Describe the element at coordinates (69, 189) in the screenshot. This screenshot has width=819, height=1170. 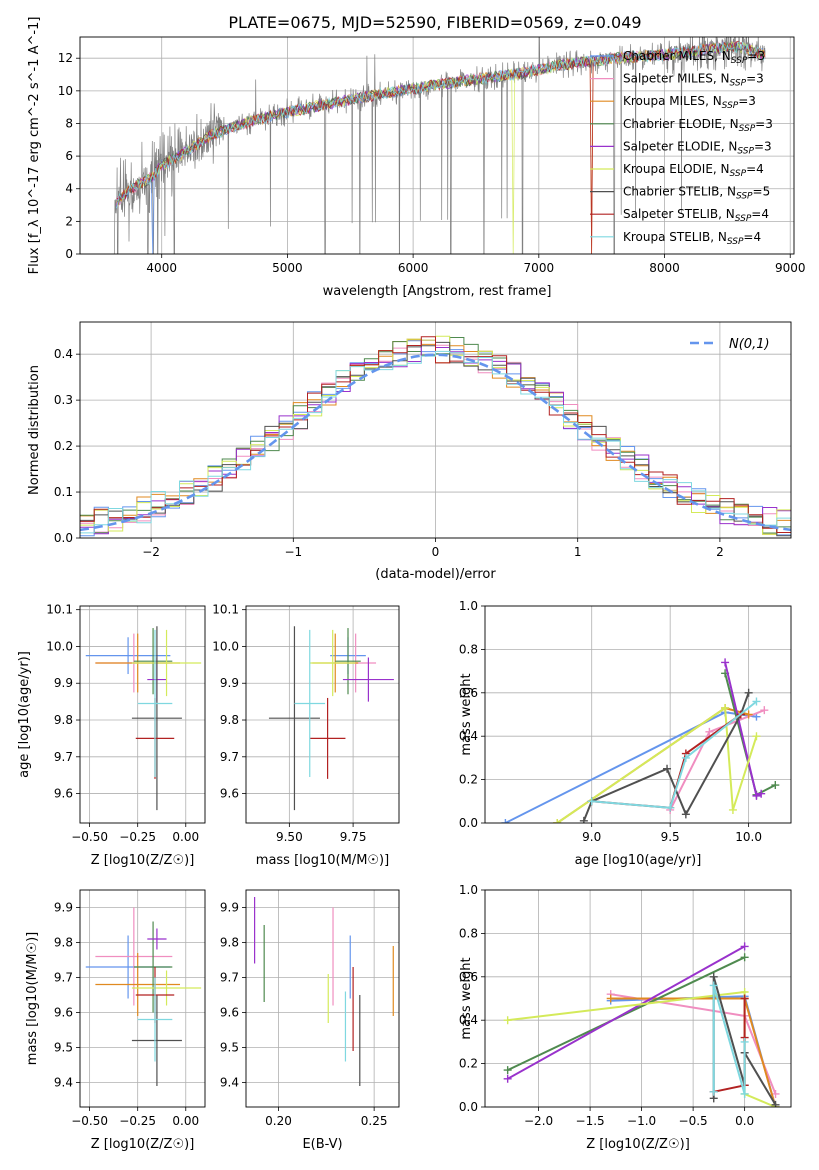
I see `y-tick-label: 4` at that location.